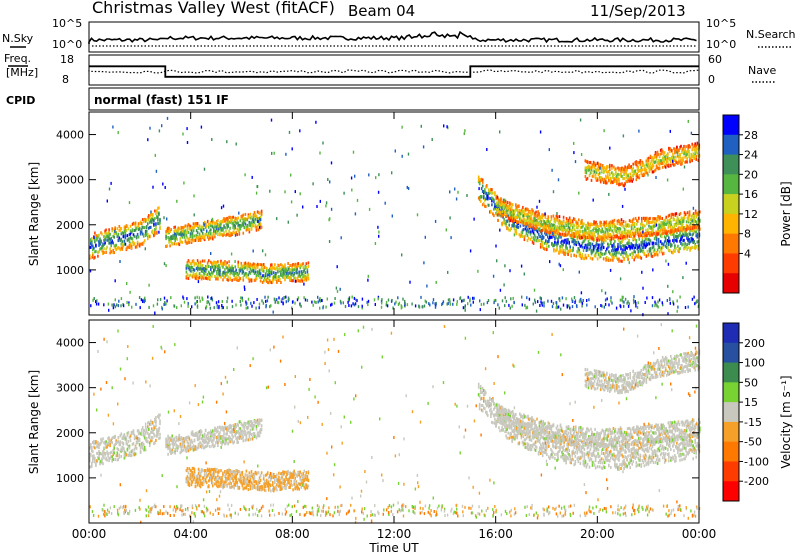  I want to click on power-colorbar-tick: 20, so click(751, 174).